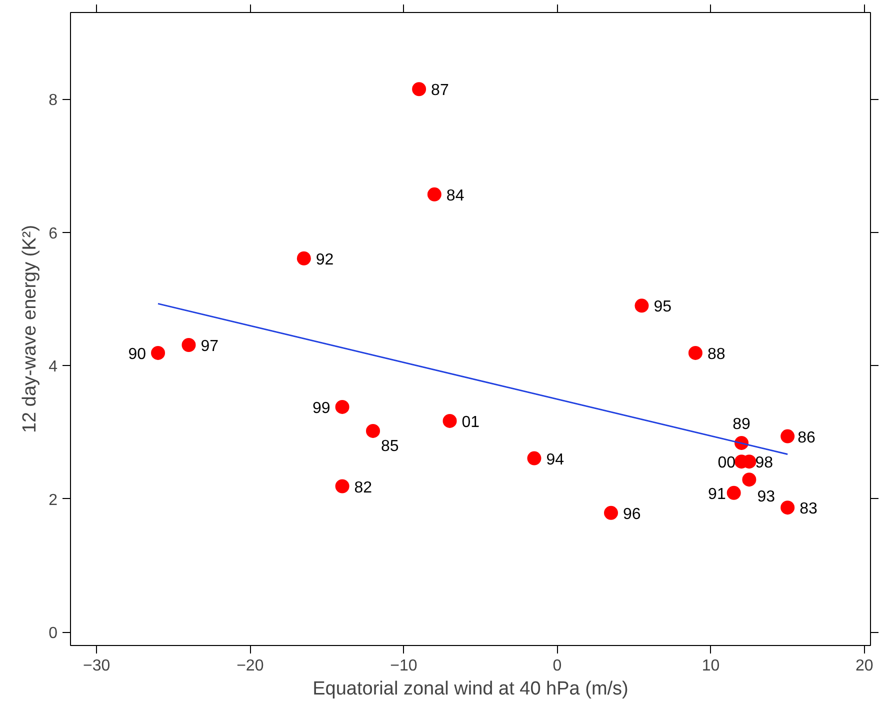 Image resolution: width=889 pixels, height=709 pixels. What do you see at coordinates (389, 446) in the screenshot?
I see `annotation: 85` at bounding box center [389, 446].